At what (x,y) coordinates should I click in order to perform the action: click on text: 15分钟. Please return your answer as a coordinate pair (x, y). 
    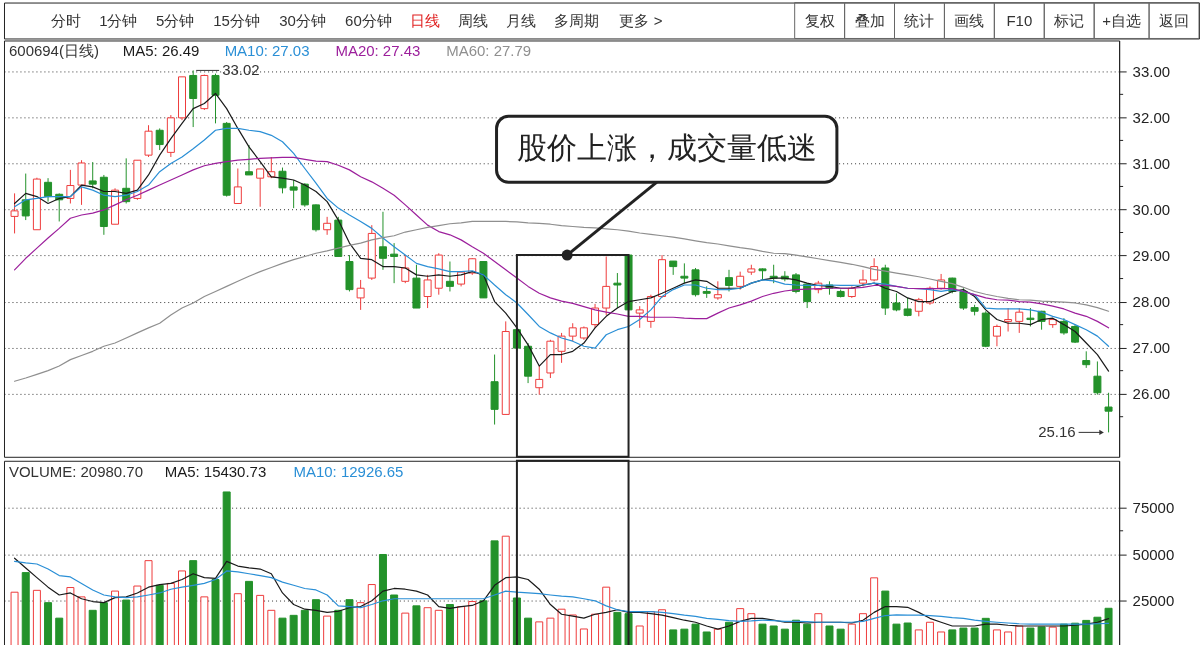
    Looking at the image, I should click on (236, 20).